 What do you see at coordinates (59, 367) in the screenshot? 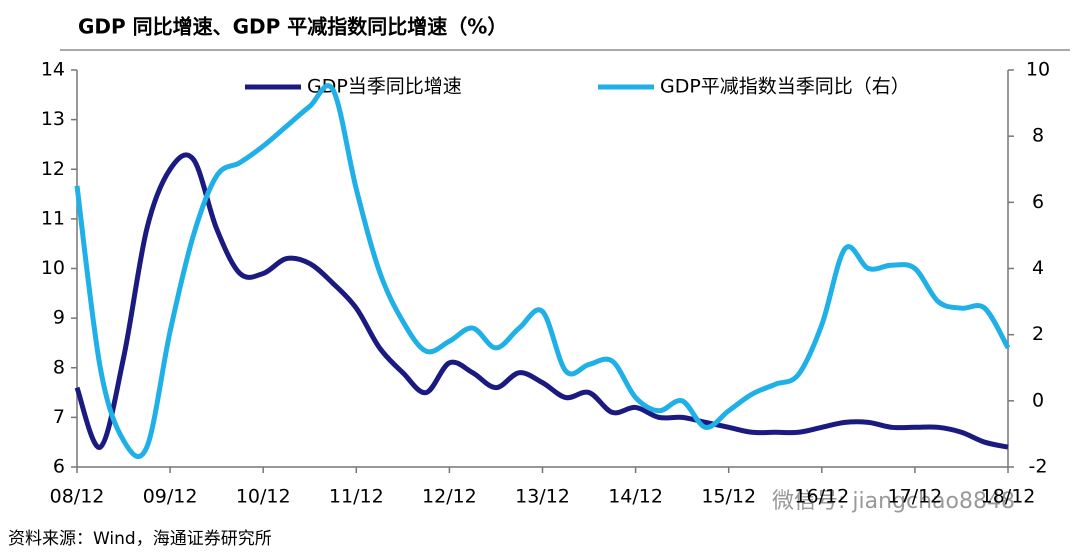
I see `y-tick-label: 8` at bounding box center [59, 367].